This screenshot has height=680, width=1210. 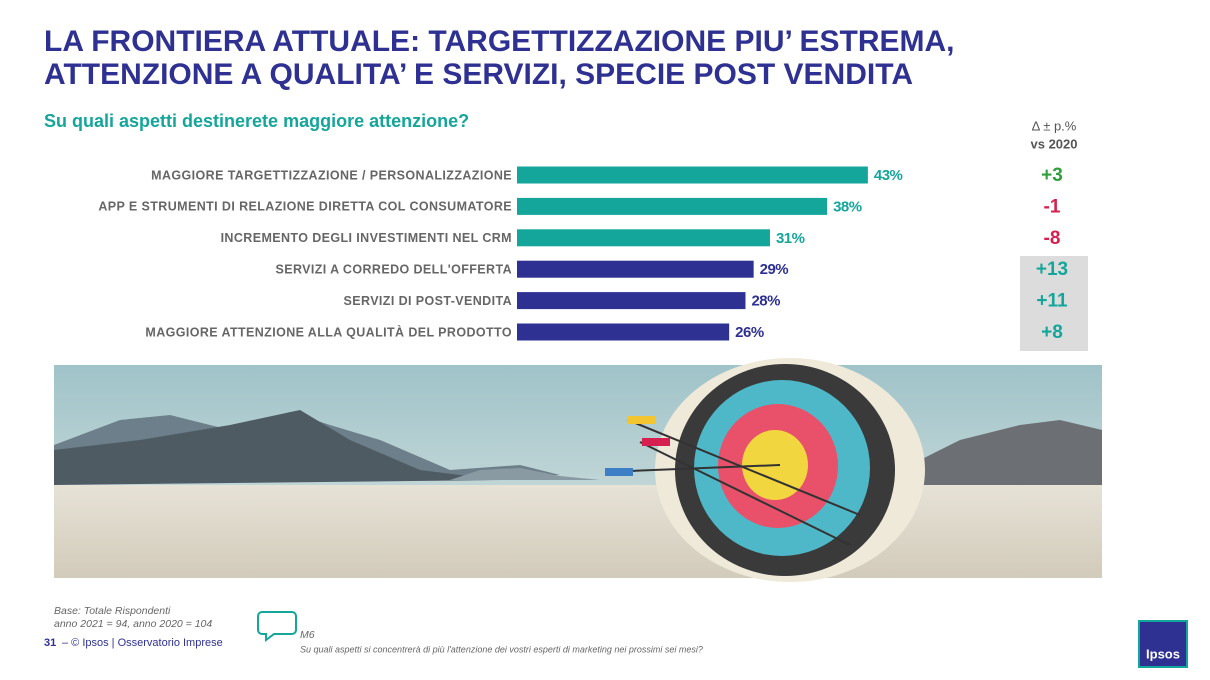 What do you see at coordinates (50, 643) in the screenshot?
I see `page-number: 31` at bounding box center [50, 643].